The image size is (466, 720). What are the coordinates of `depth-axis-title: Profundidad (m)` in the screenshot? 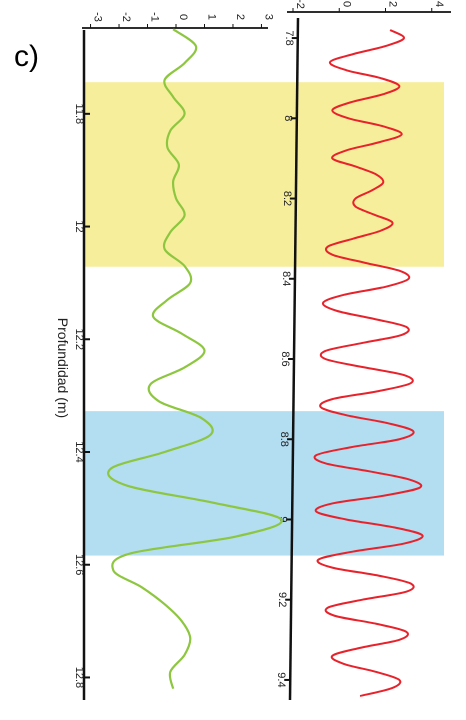 It's located at (63, 368).